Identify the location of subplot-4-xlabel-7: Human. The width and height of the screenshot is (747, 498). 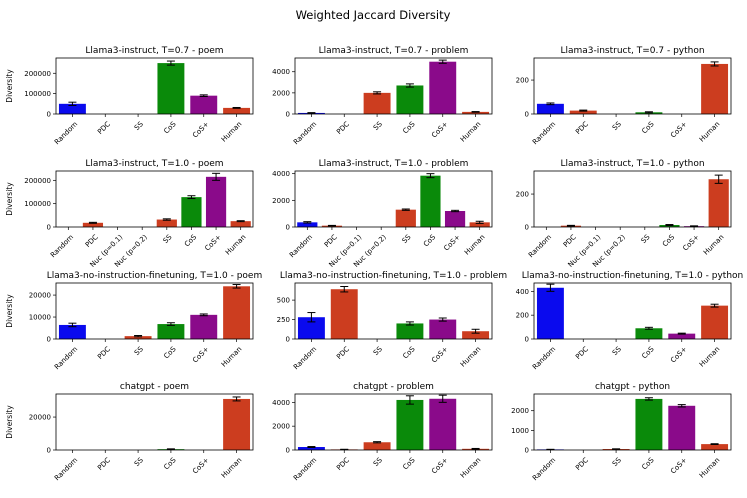
(236, 245).